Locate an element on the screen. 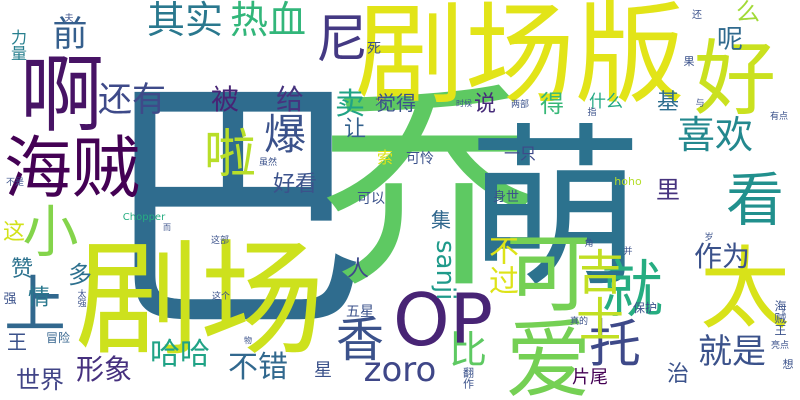 Image resolution: width=800 pixels, height=400 pixels. cloud-word: 前 is located at coordinates (70, 34).